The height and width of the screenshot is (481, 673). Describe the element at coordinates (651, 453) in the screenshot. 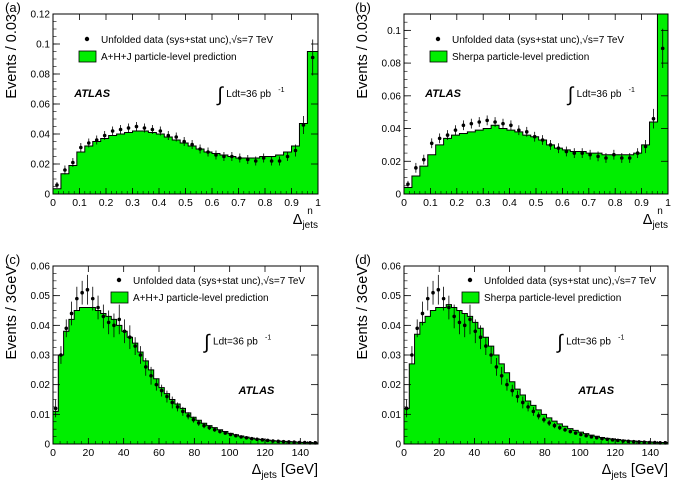

I see `x-tick-label: 140` at that location.